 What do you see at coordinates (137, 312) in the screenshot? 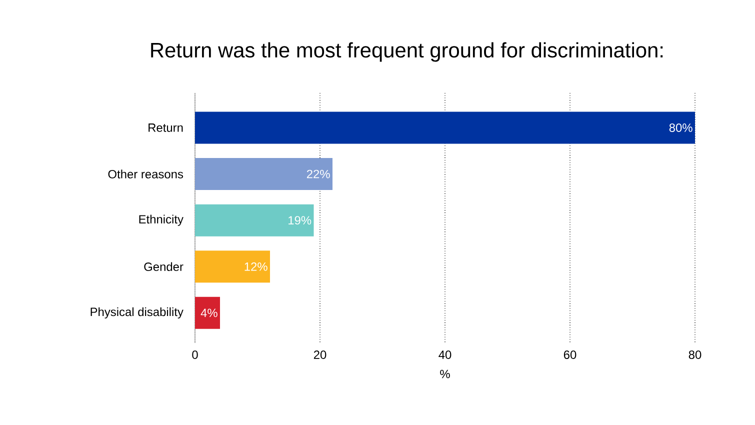
I see `y-tick-label: Physical disability` at bounding box center [137, 312].